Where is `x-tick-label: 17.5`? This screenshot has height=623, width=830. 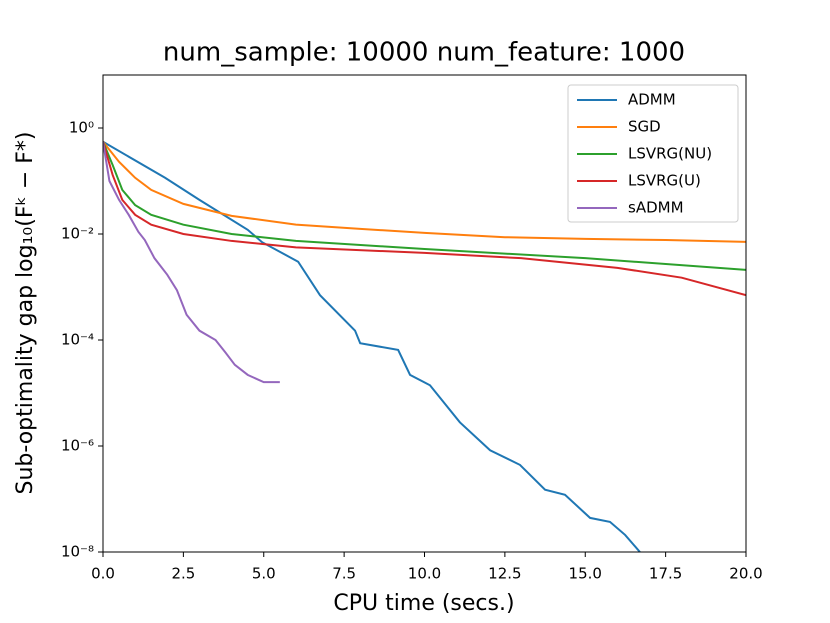 x-tick-label: 17.5 is located at coordinates (665, 574).